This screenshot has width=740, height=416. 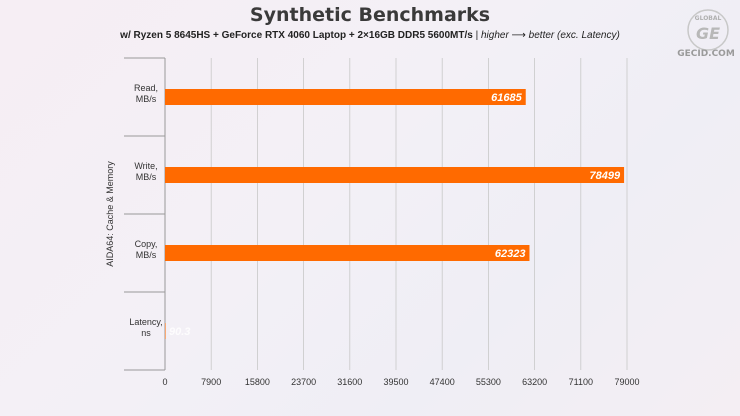 I want to click on x-tick-label: 7900, so click(x=211, y=382).